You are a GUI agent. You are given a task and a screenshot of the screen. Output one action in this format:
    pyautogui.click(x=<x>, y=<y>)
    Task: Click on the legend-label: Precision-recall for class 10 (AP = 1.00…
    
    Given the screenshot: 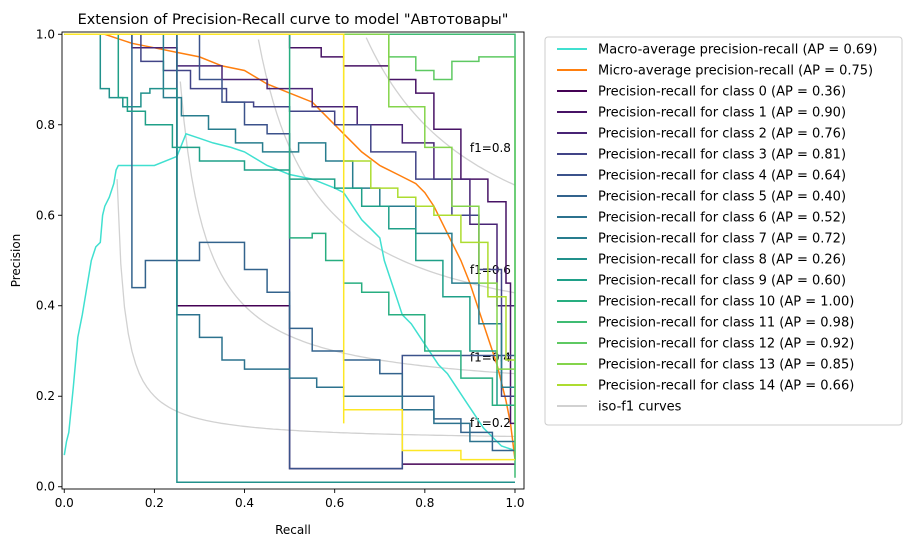 What is the action you would take?
    pyautogui.click(x=726, y=302)
    